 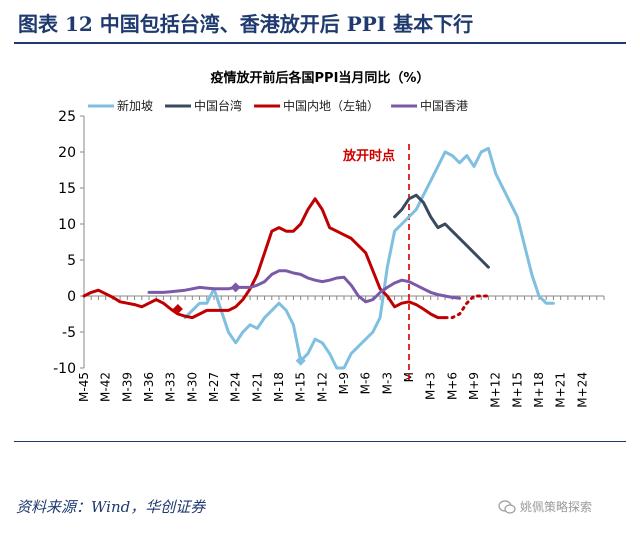 What do you see at coordinates (127, 387) in the screenshot?
I see `x-tick-label: M-39` at bounding box center [127, 387].